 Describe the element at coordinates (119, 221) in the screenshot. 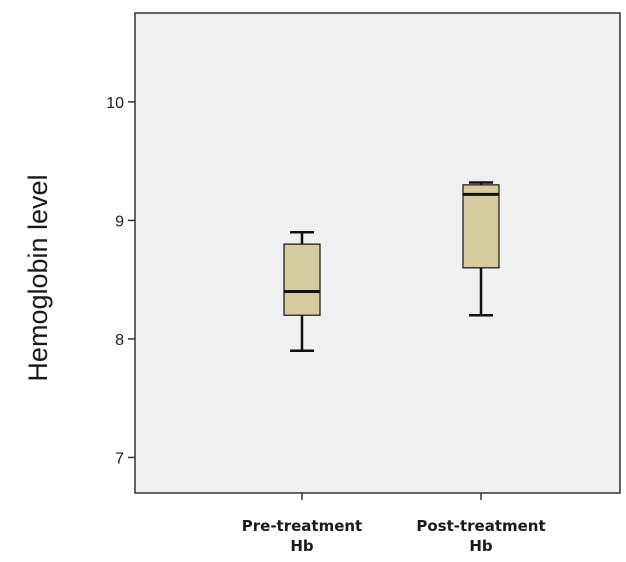

I see `y-tick-label: 9` at that location.